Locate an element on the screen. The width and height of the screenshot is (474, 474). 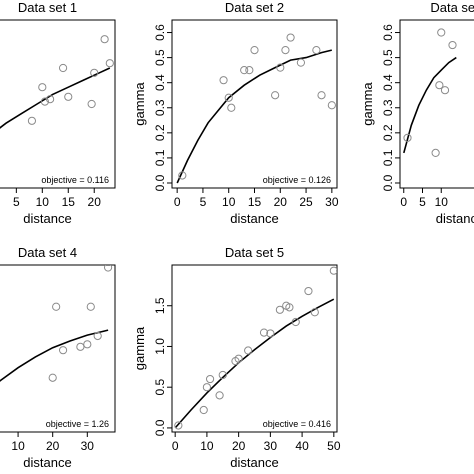
objective-annotation: objective = 0.126 is located at coordinates (297, 180).